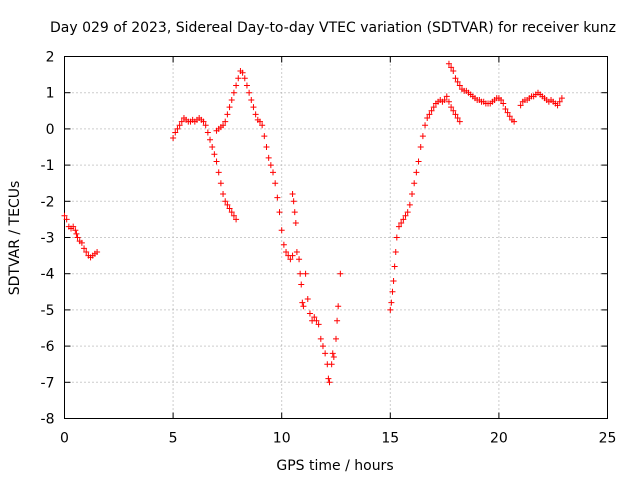  What do you see at coordinates (50, 94) in the screenshot?
I see `y-tick-label: 1` at bounding box center [50, 94].